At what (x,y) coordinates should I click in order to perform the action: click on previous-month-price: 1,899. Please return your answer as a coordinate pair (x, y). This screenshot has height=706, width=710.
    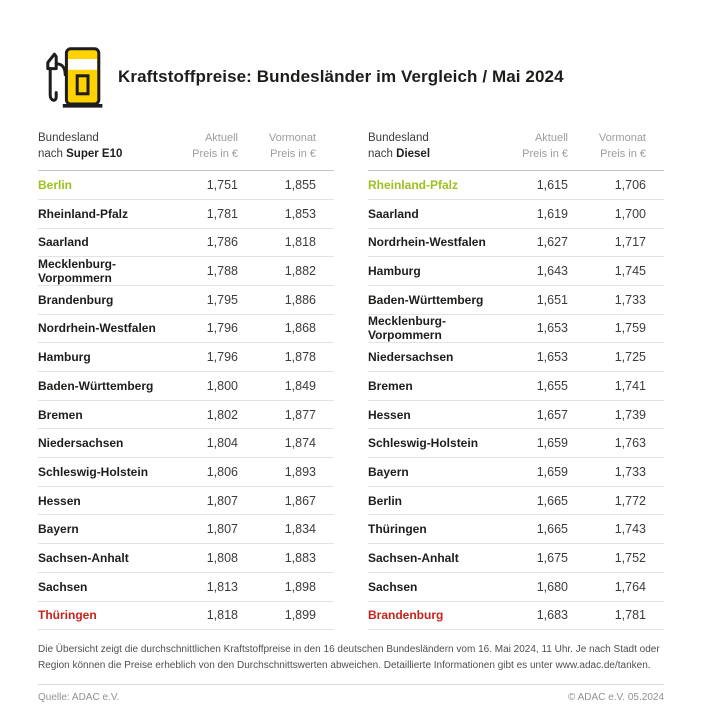
    Looking at the image, I should click on (300, 615).